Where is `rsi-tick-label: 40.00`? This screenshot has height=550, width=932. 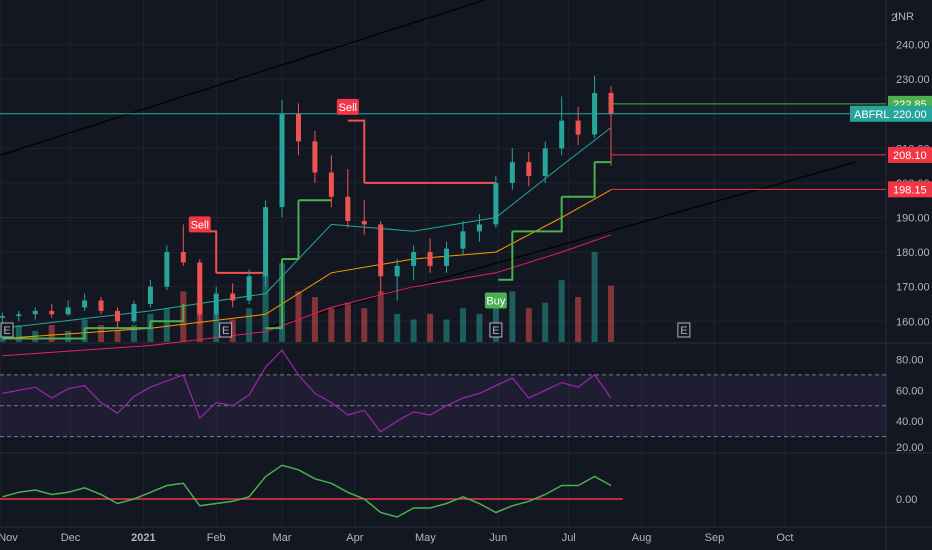 rsi-tick-label: 40.00 is located at coordinates (910, 422).